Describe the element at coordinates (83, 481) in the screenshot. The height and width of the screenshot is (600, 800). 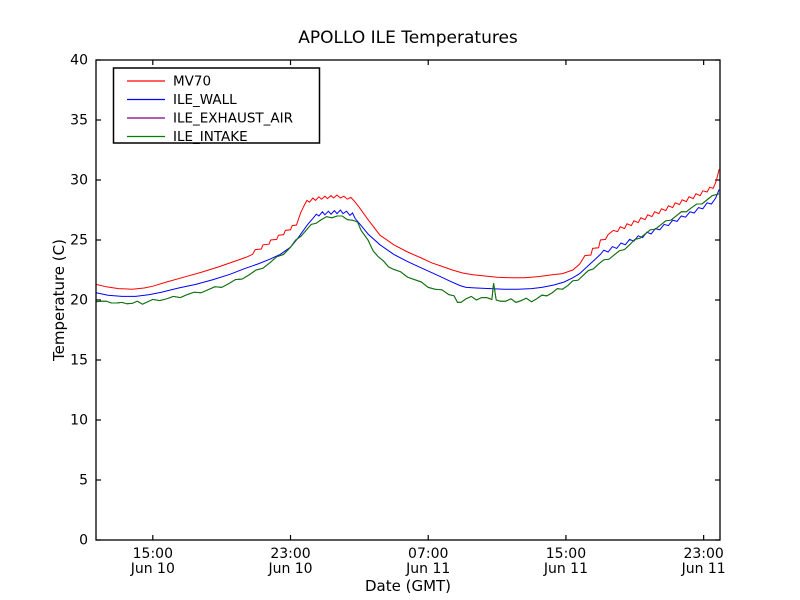
I see `y-tick-label: 5` at that location.